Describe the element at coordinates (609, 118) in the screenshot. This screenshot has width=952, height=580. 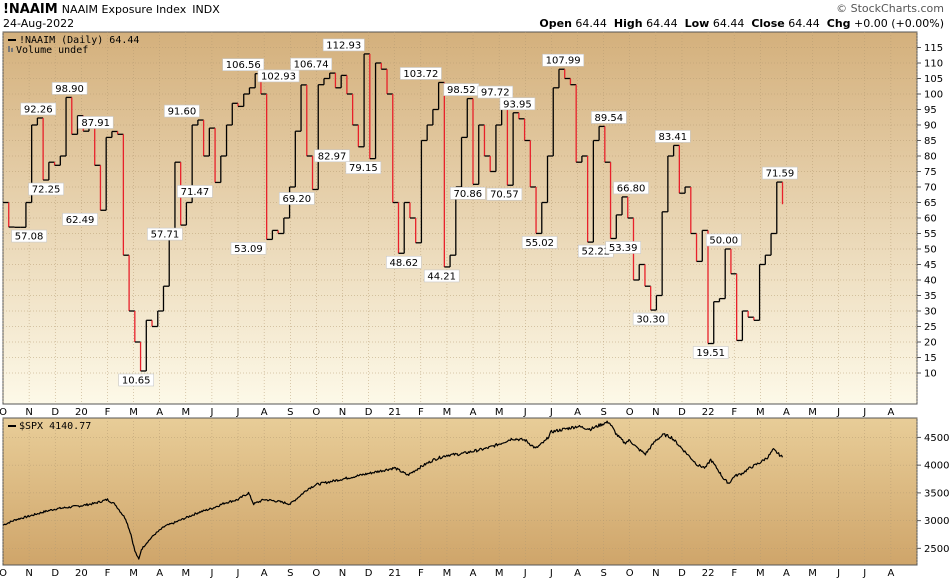
I see `data-label-text: 89.54` at that location.